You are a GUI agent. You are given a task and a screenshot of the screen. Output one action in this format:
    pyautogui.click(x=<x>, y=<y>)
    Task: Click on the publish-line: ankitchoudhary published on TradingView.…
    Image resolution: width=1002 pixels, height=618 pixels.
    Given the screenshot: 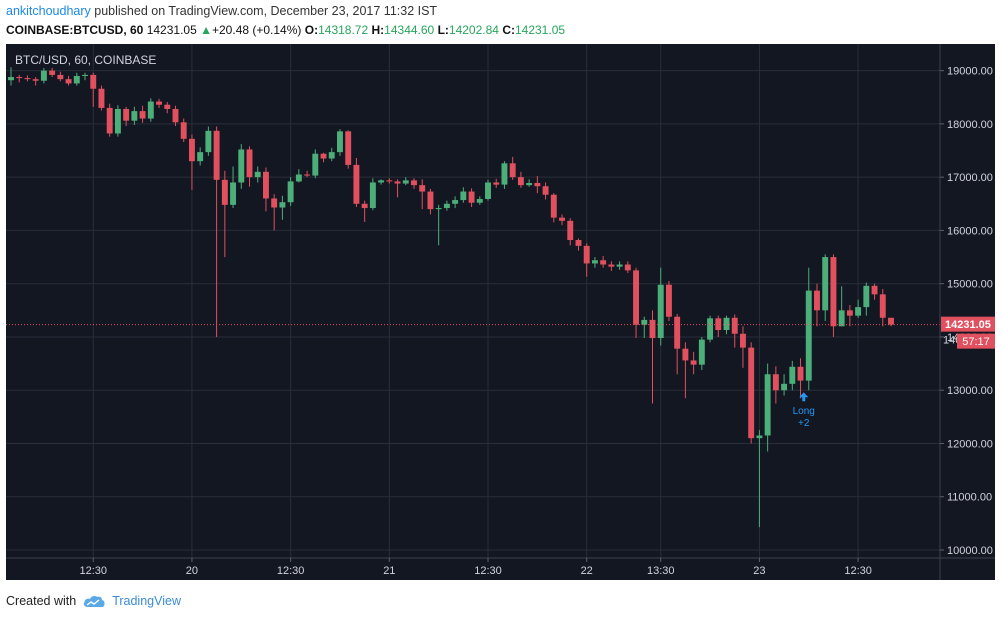 What is the action you would take?
    pyautogui.click(x=501, y=11)
    